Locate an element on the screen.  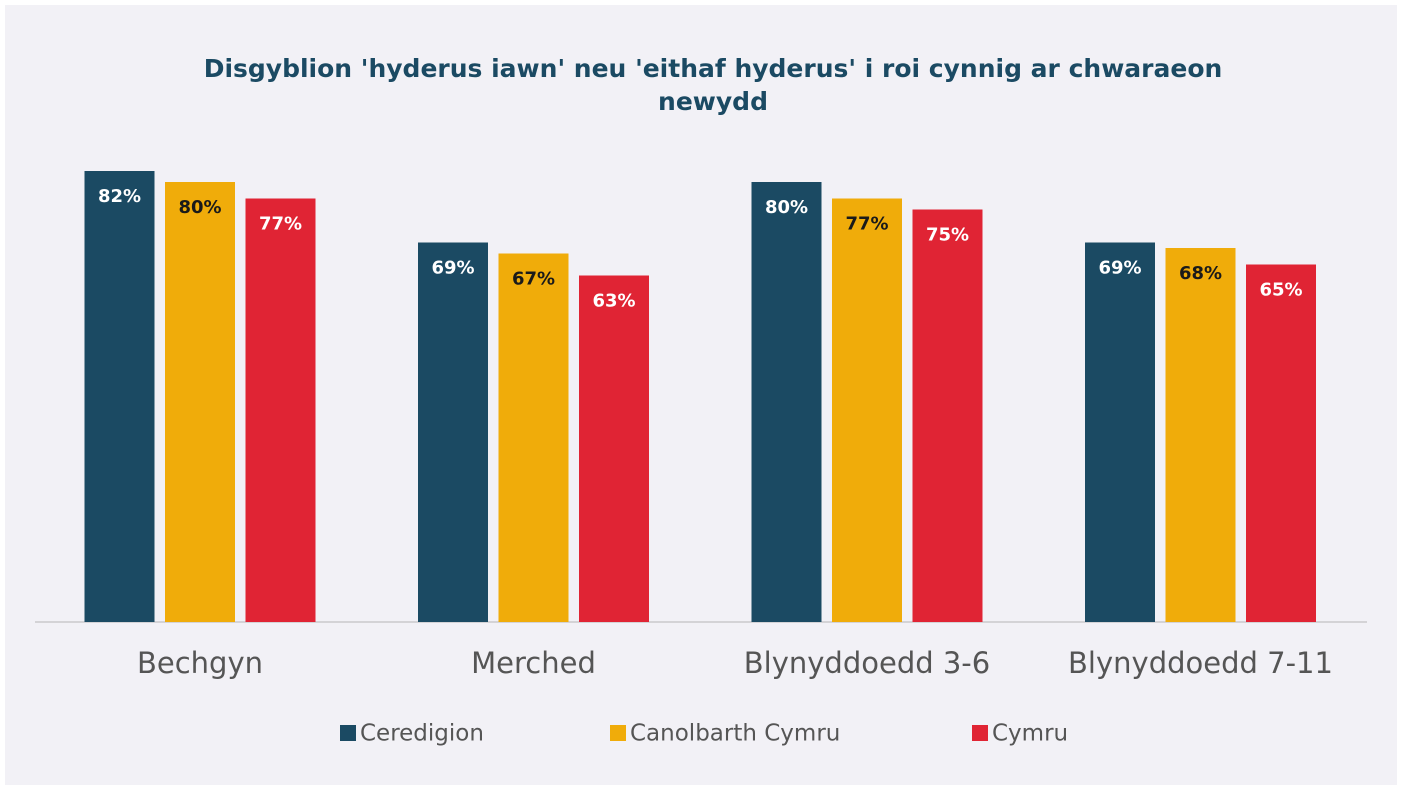
legend-label: Ceredigion is located at coordinates (422, 734).